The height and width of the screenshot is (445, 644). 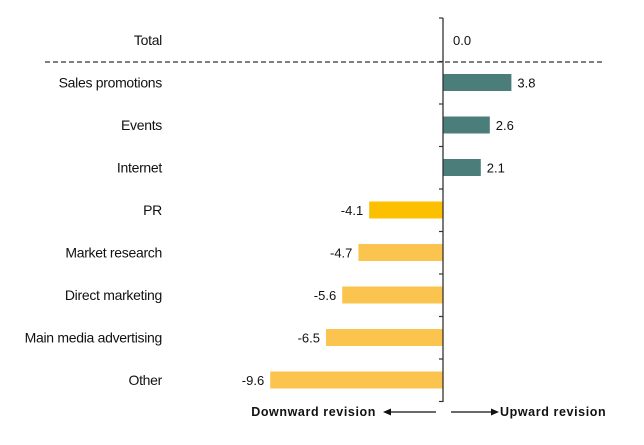 I want to click on category-label-market-research: Market research, so click(x=113, y=253).